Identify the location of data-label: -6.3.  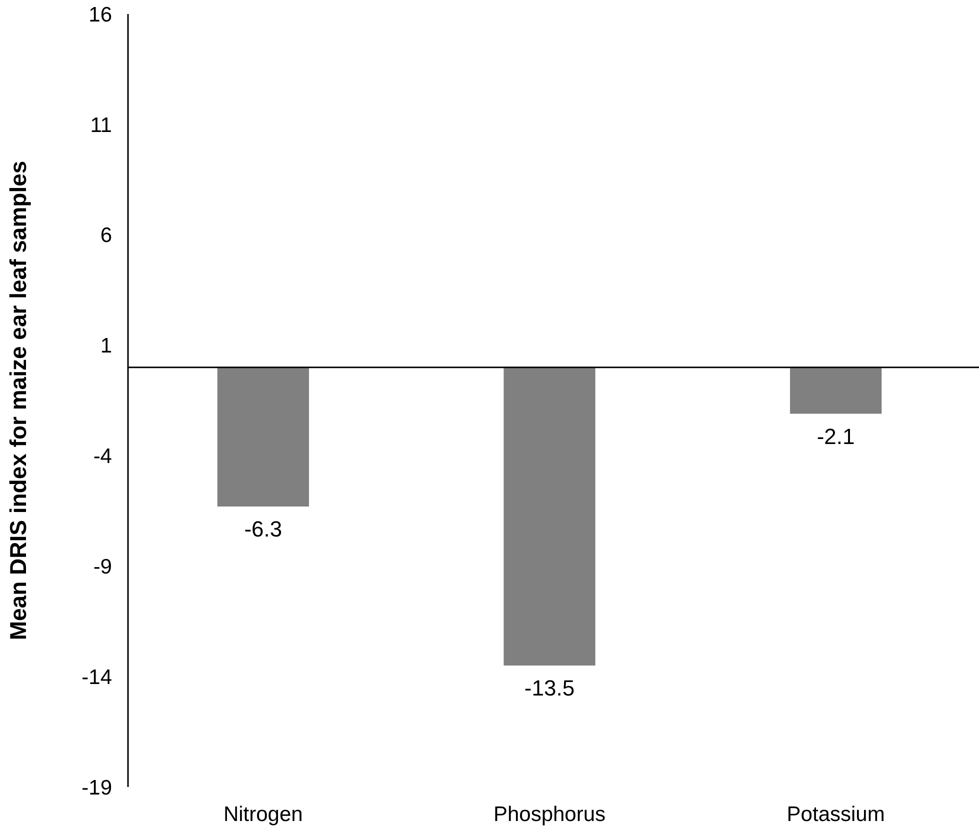
(263, 529).